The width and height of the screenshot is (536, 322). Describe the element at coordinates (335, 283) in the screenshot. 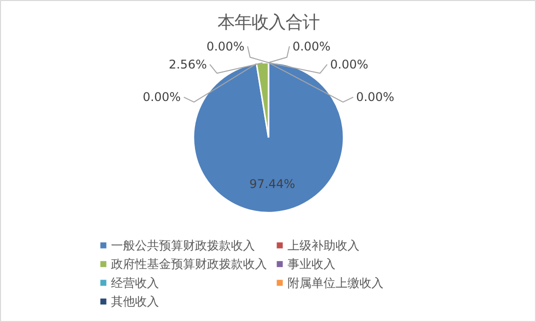

I see `legend-label: 附属单位上缴收入` at that location.